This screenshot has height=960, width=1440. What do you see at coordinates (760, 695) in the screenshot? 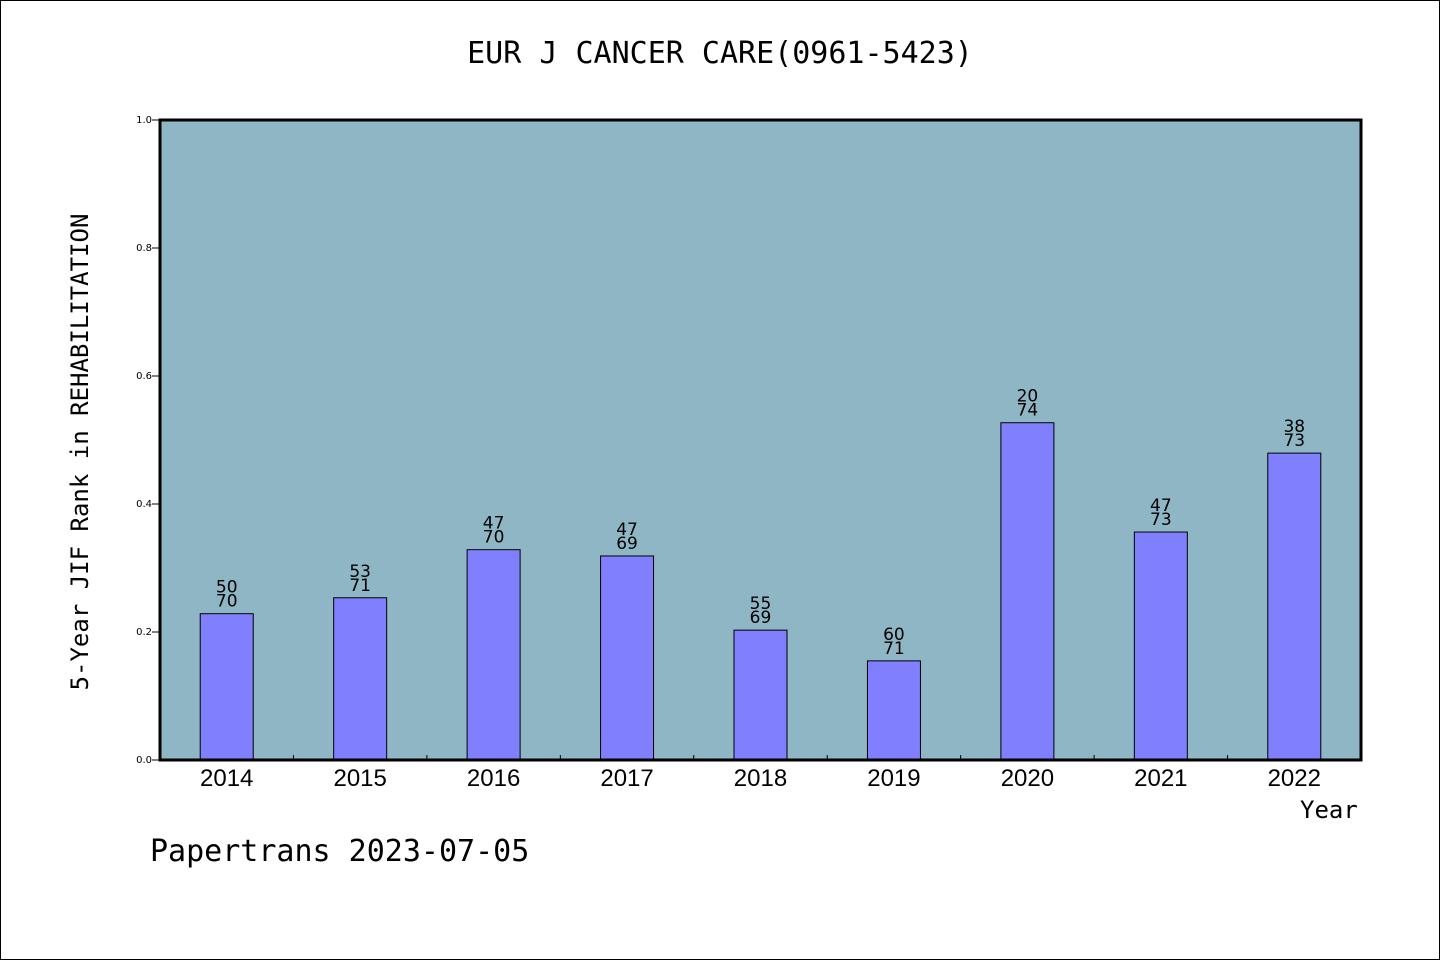
I see `bar-2018` at bounding box center [760, 695].